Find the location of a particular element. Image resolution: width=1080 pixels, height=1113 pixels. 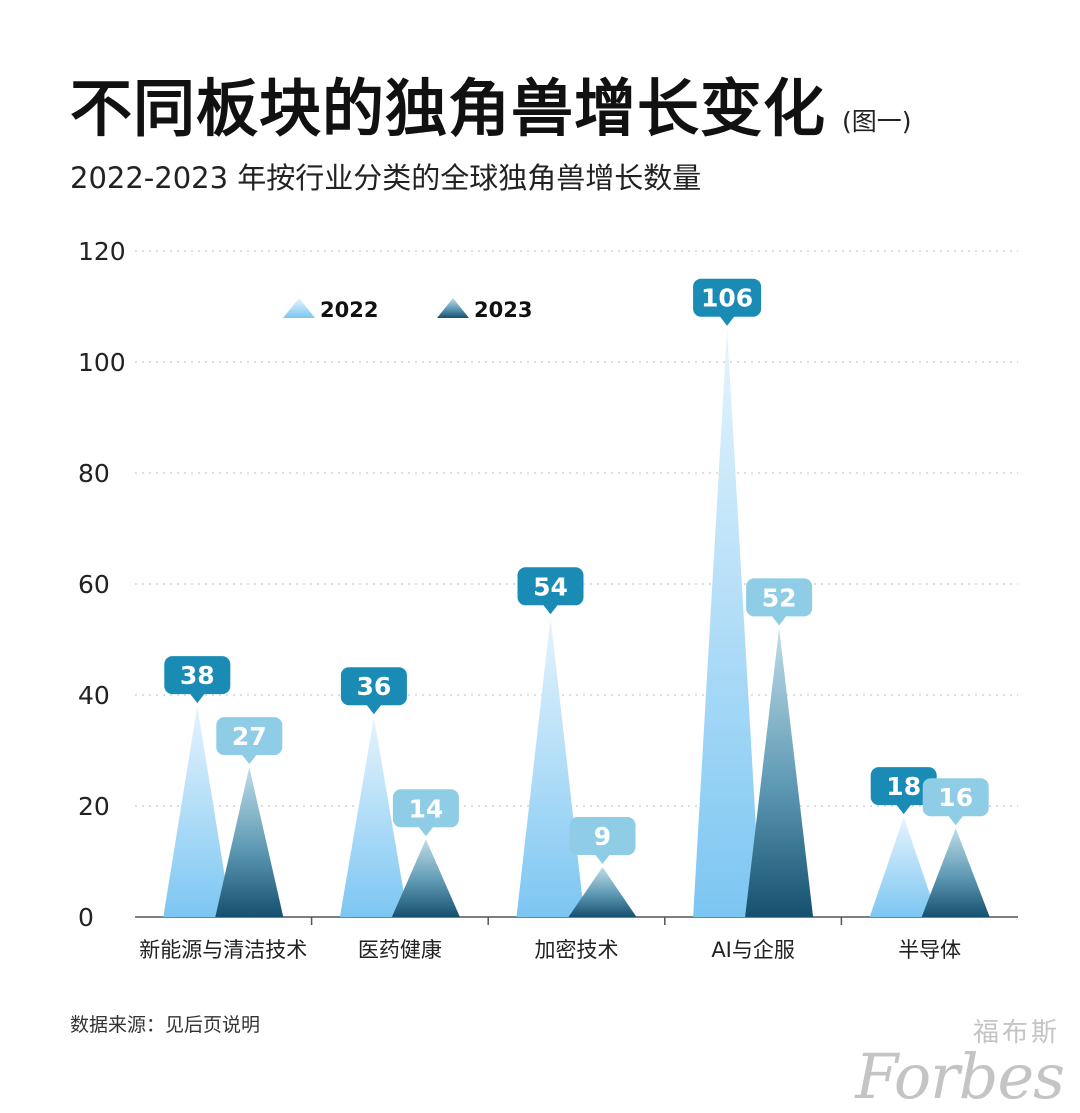

y-tick-label: 120 is located at coordinates (102, 251).